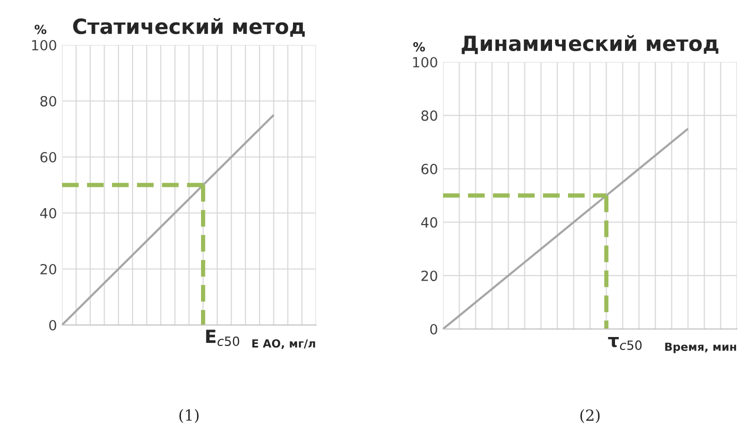 Image resolution: width=753 pixels, height=439 pixels. What do you see at coordinates (284, 344) in the screenshot?
I see `x-axis-title: Е АО, мг/л` at bounding box center [284, 344].